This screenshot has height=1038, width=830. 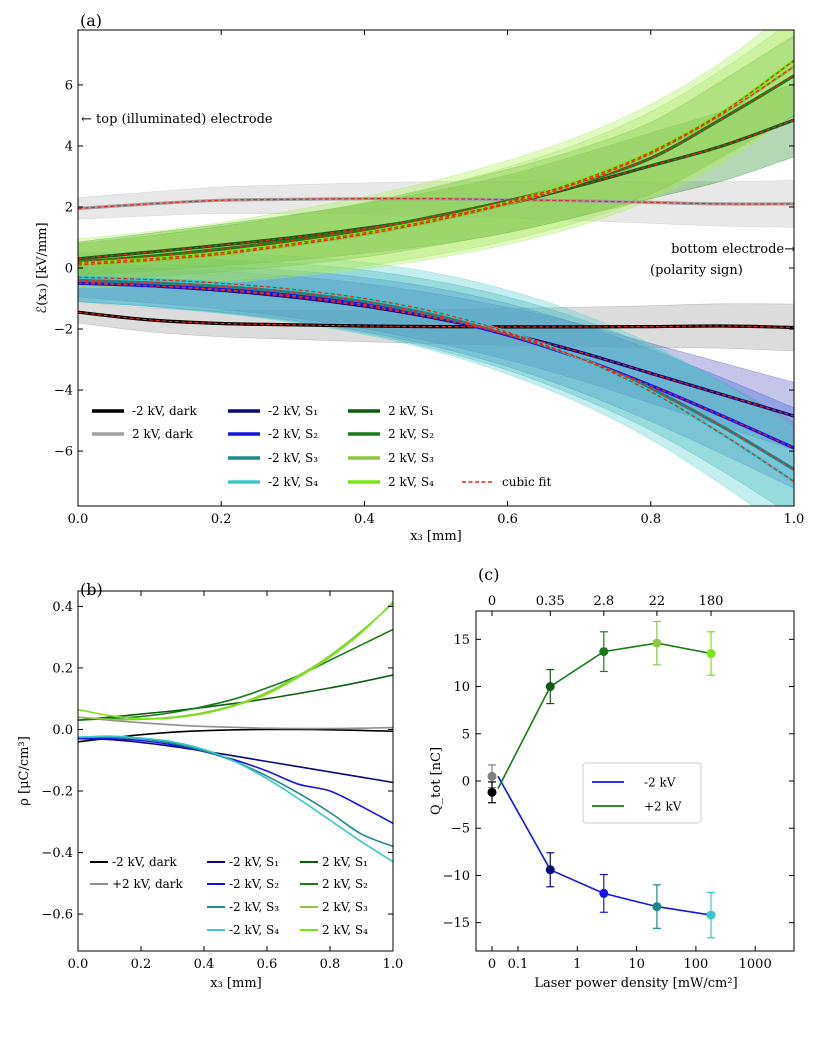 What do you see at coordinates (488, 574) in the screenshot?
I see `panel-c-label: (c)` at bounding box center [488, 574].